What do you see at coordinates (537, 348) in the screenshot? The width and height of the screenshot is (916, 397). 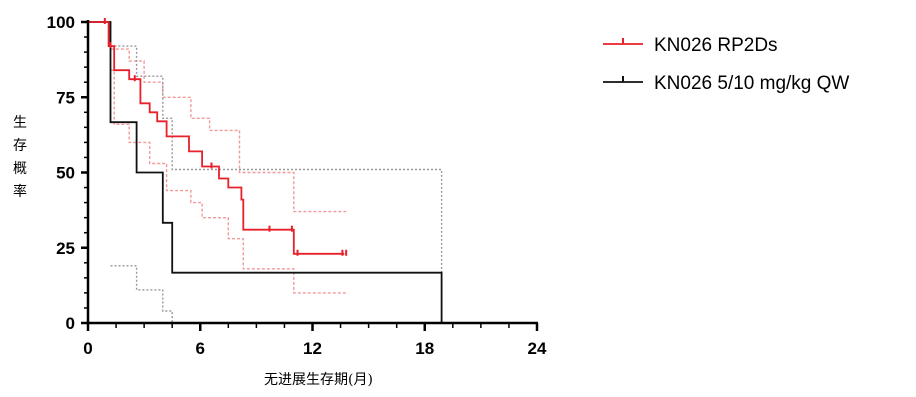 I see `x-tick-label-24: 24` at bounding box center [537, 348].